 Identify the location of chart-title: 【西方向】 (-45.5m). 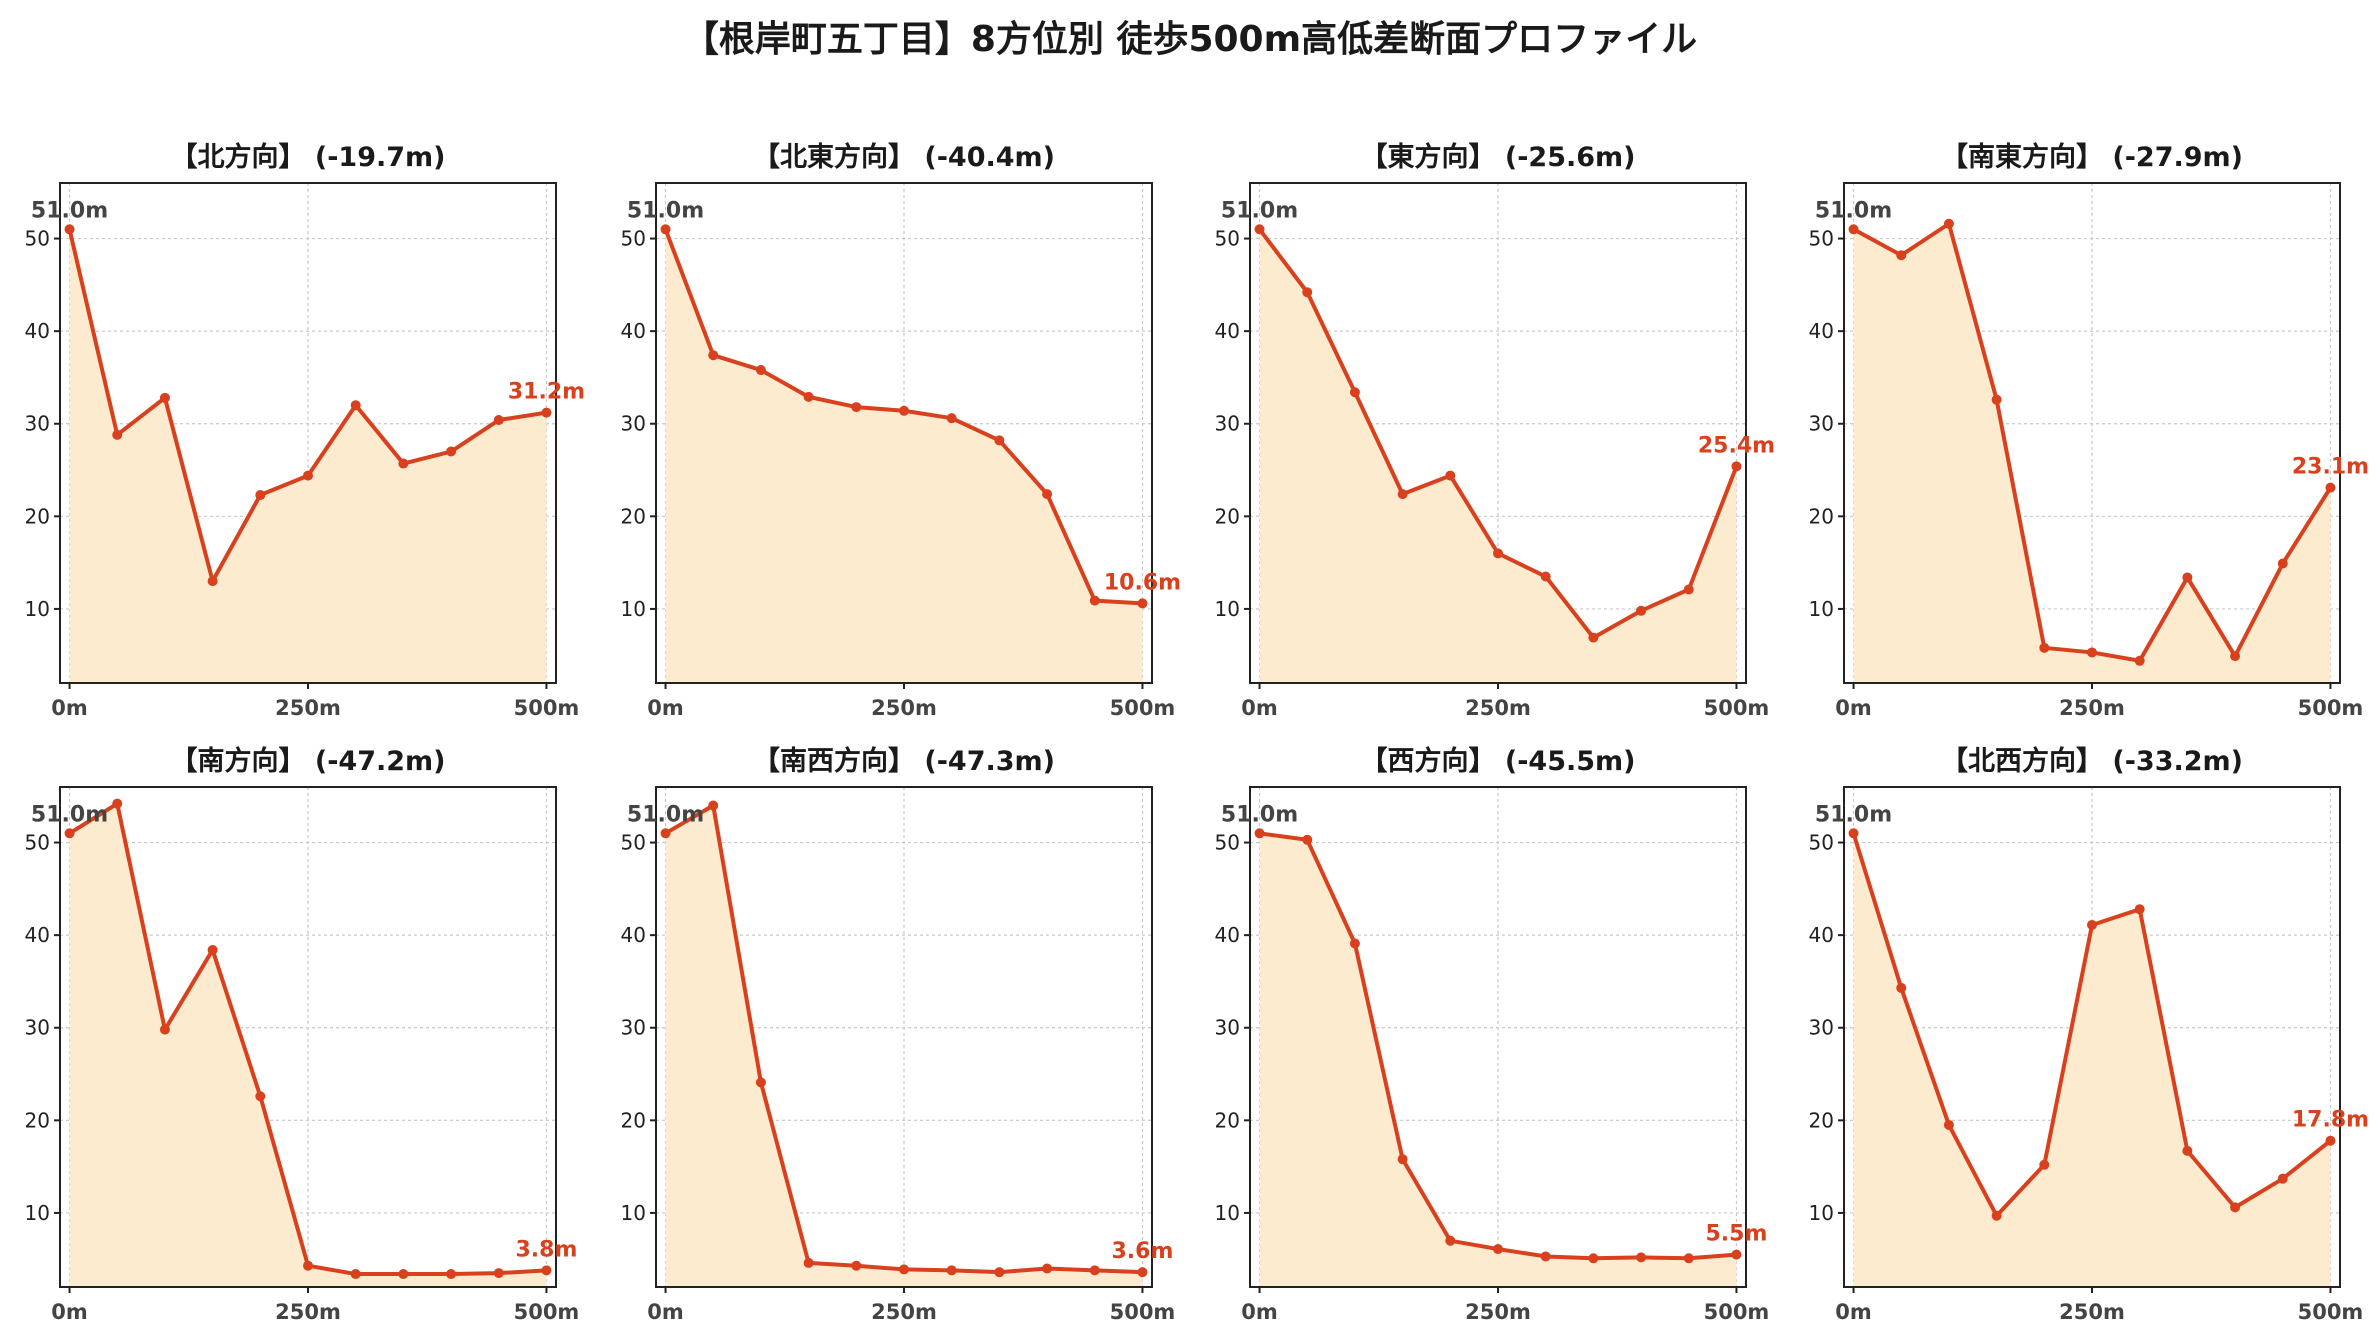
(1497, 761).